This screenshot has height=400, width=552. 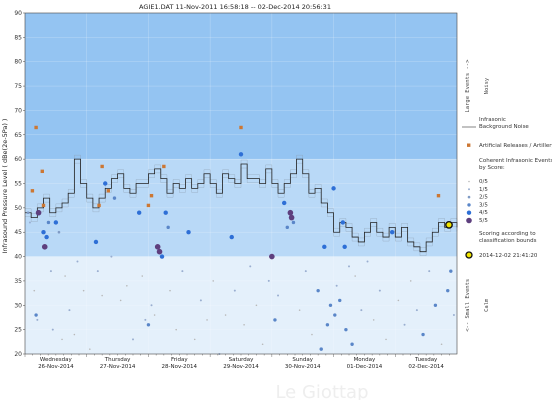 What do you see at coordinates (483, 221) in the screenshot?
I see `legend-score-label: 5/5` at bounding box center [483, 221].